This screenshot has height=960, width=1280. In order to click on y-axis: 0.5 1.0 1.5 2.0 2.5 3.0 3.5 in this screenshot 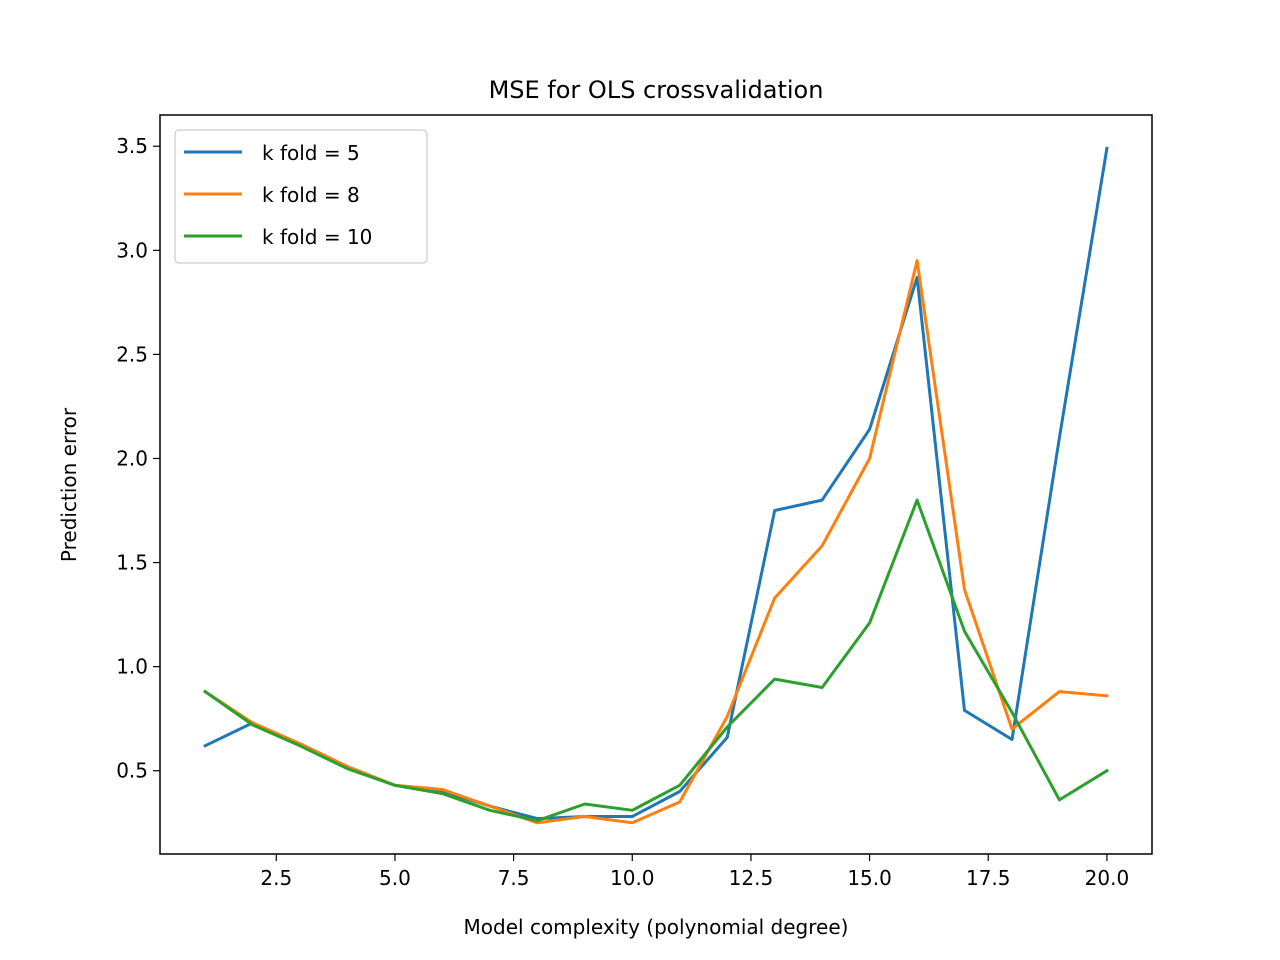, I will do `click(138, 458)`.